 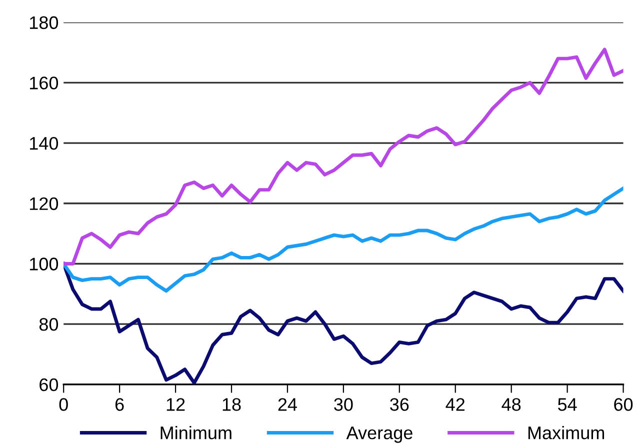 What do you see at coordinates (44, 83) in the screenshot?
I see `y-tick-label: 160` at bounding box center [44, 83].